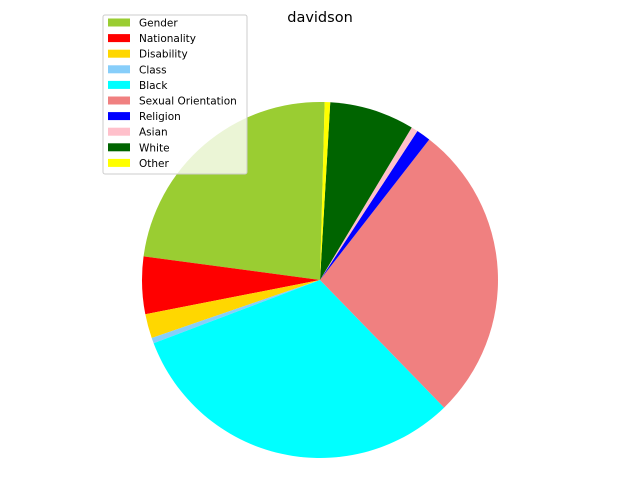  Describe the element at coordinates (153, 133) in the screenshot. I see `legend-label: Asian` at that location.